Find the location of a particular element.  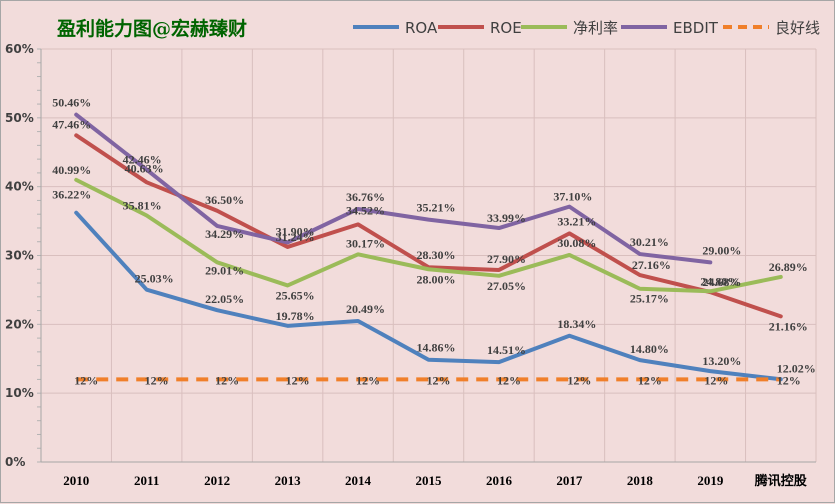

data-label-ROE: 47.46% is located at coordinates (71, 124).